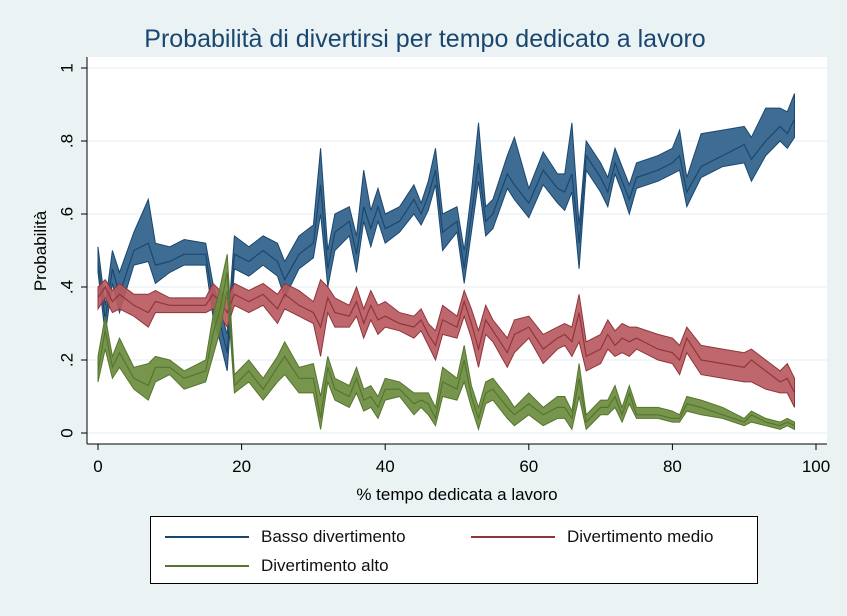 This screenshot has height=616, width=847. What do you see at coordinates (67, 67) in the screenshot?
I see `y-tick-label-5: 1` at bounding box center [67, 67].